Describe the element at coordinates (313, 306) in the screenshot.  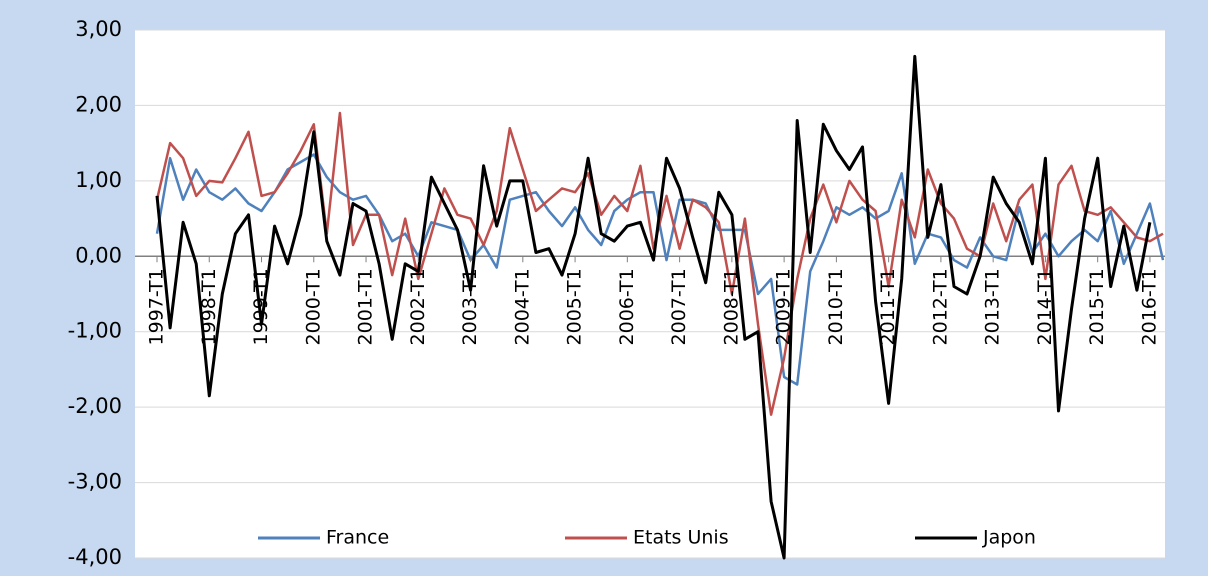
I see `x-tick-label: 2000-T1` at that location.